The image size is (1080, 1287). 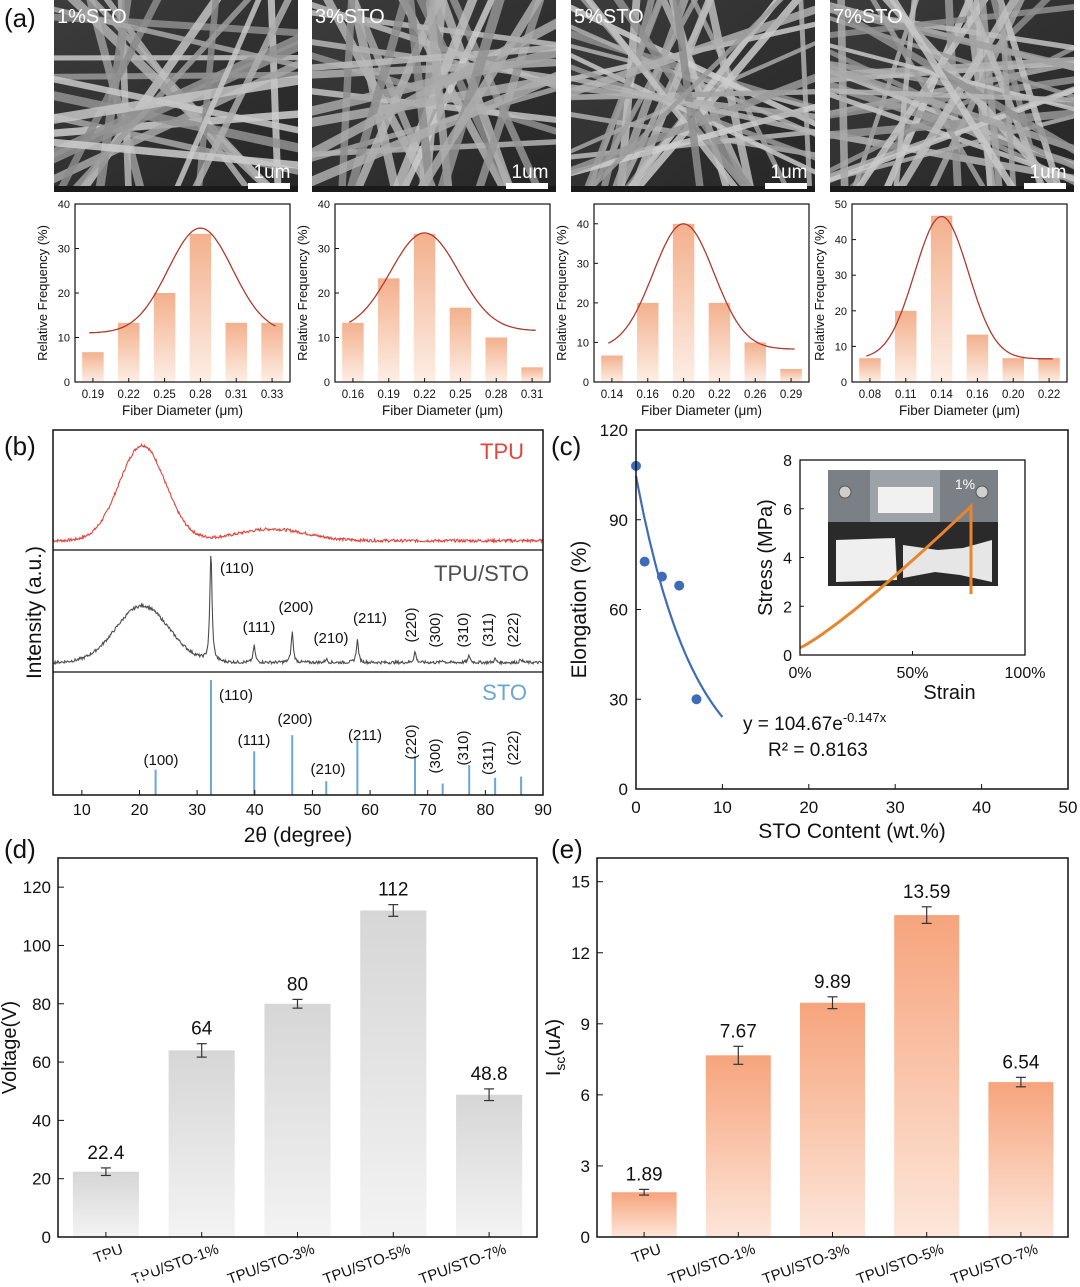 What do you see at coordinates (900, 1264) in the screenshot?
I see `x-tick-label: TPU/STO-5%` at bounding box center [900, 1264].